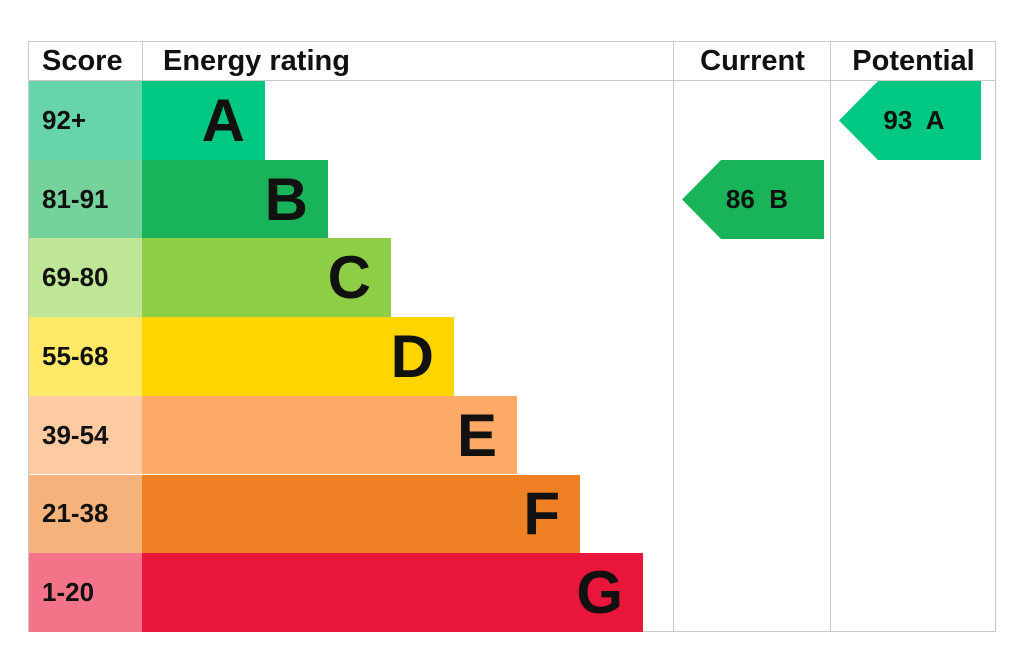  I want to click on score-range-f: 21-38, so click(85, 514).